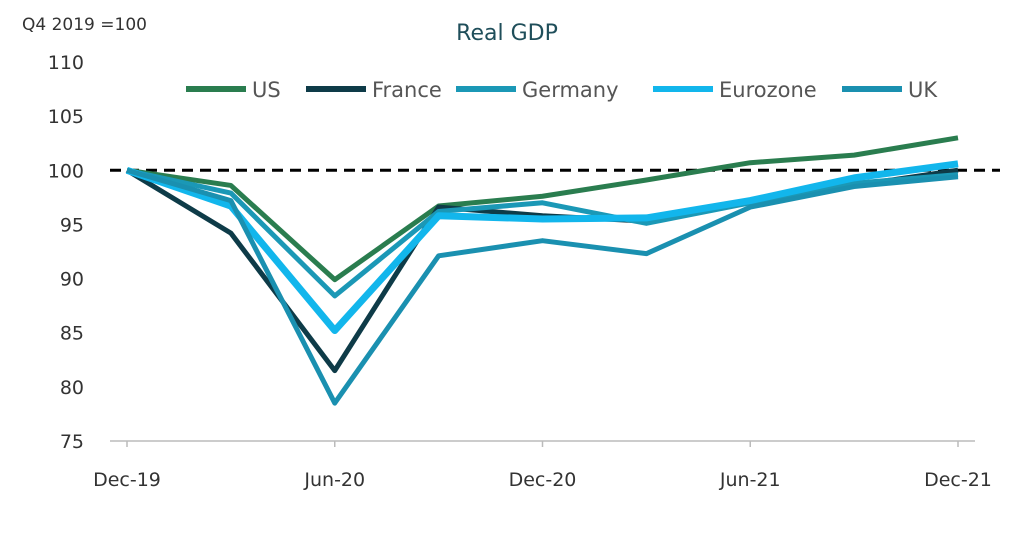  Describe the element at coordinates (768, 90) in the screenshot. I see `legend-label: Eurozone` at that location.